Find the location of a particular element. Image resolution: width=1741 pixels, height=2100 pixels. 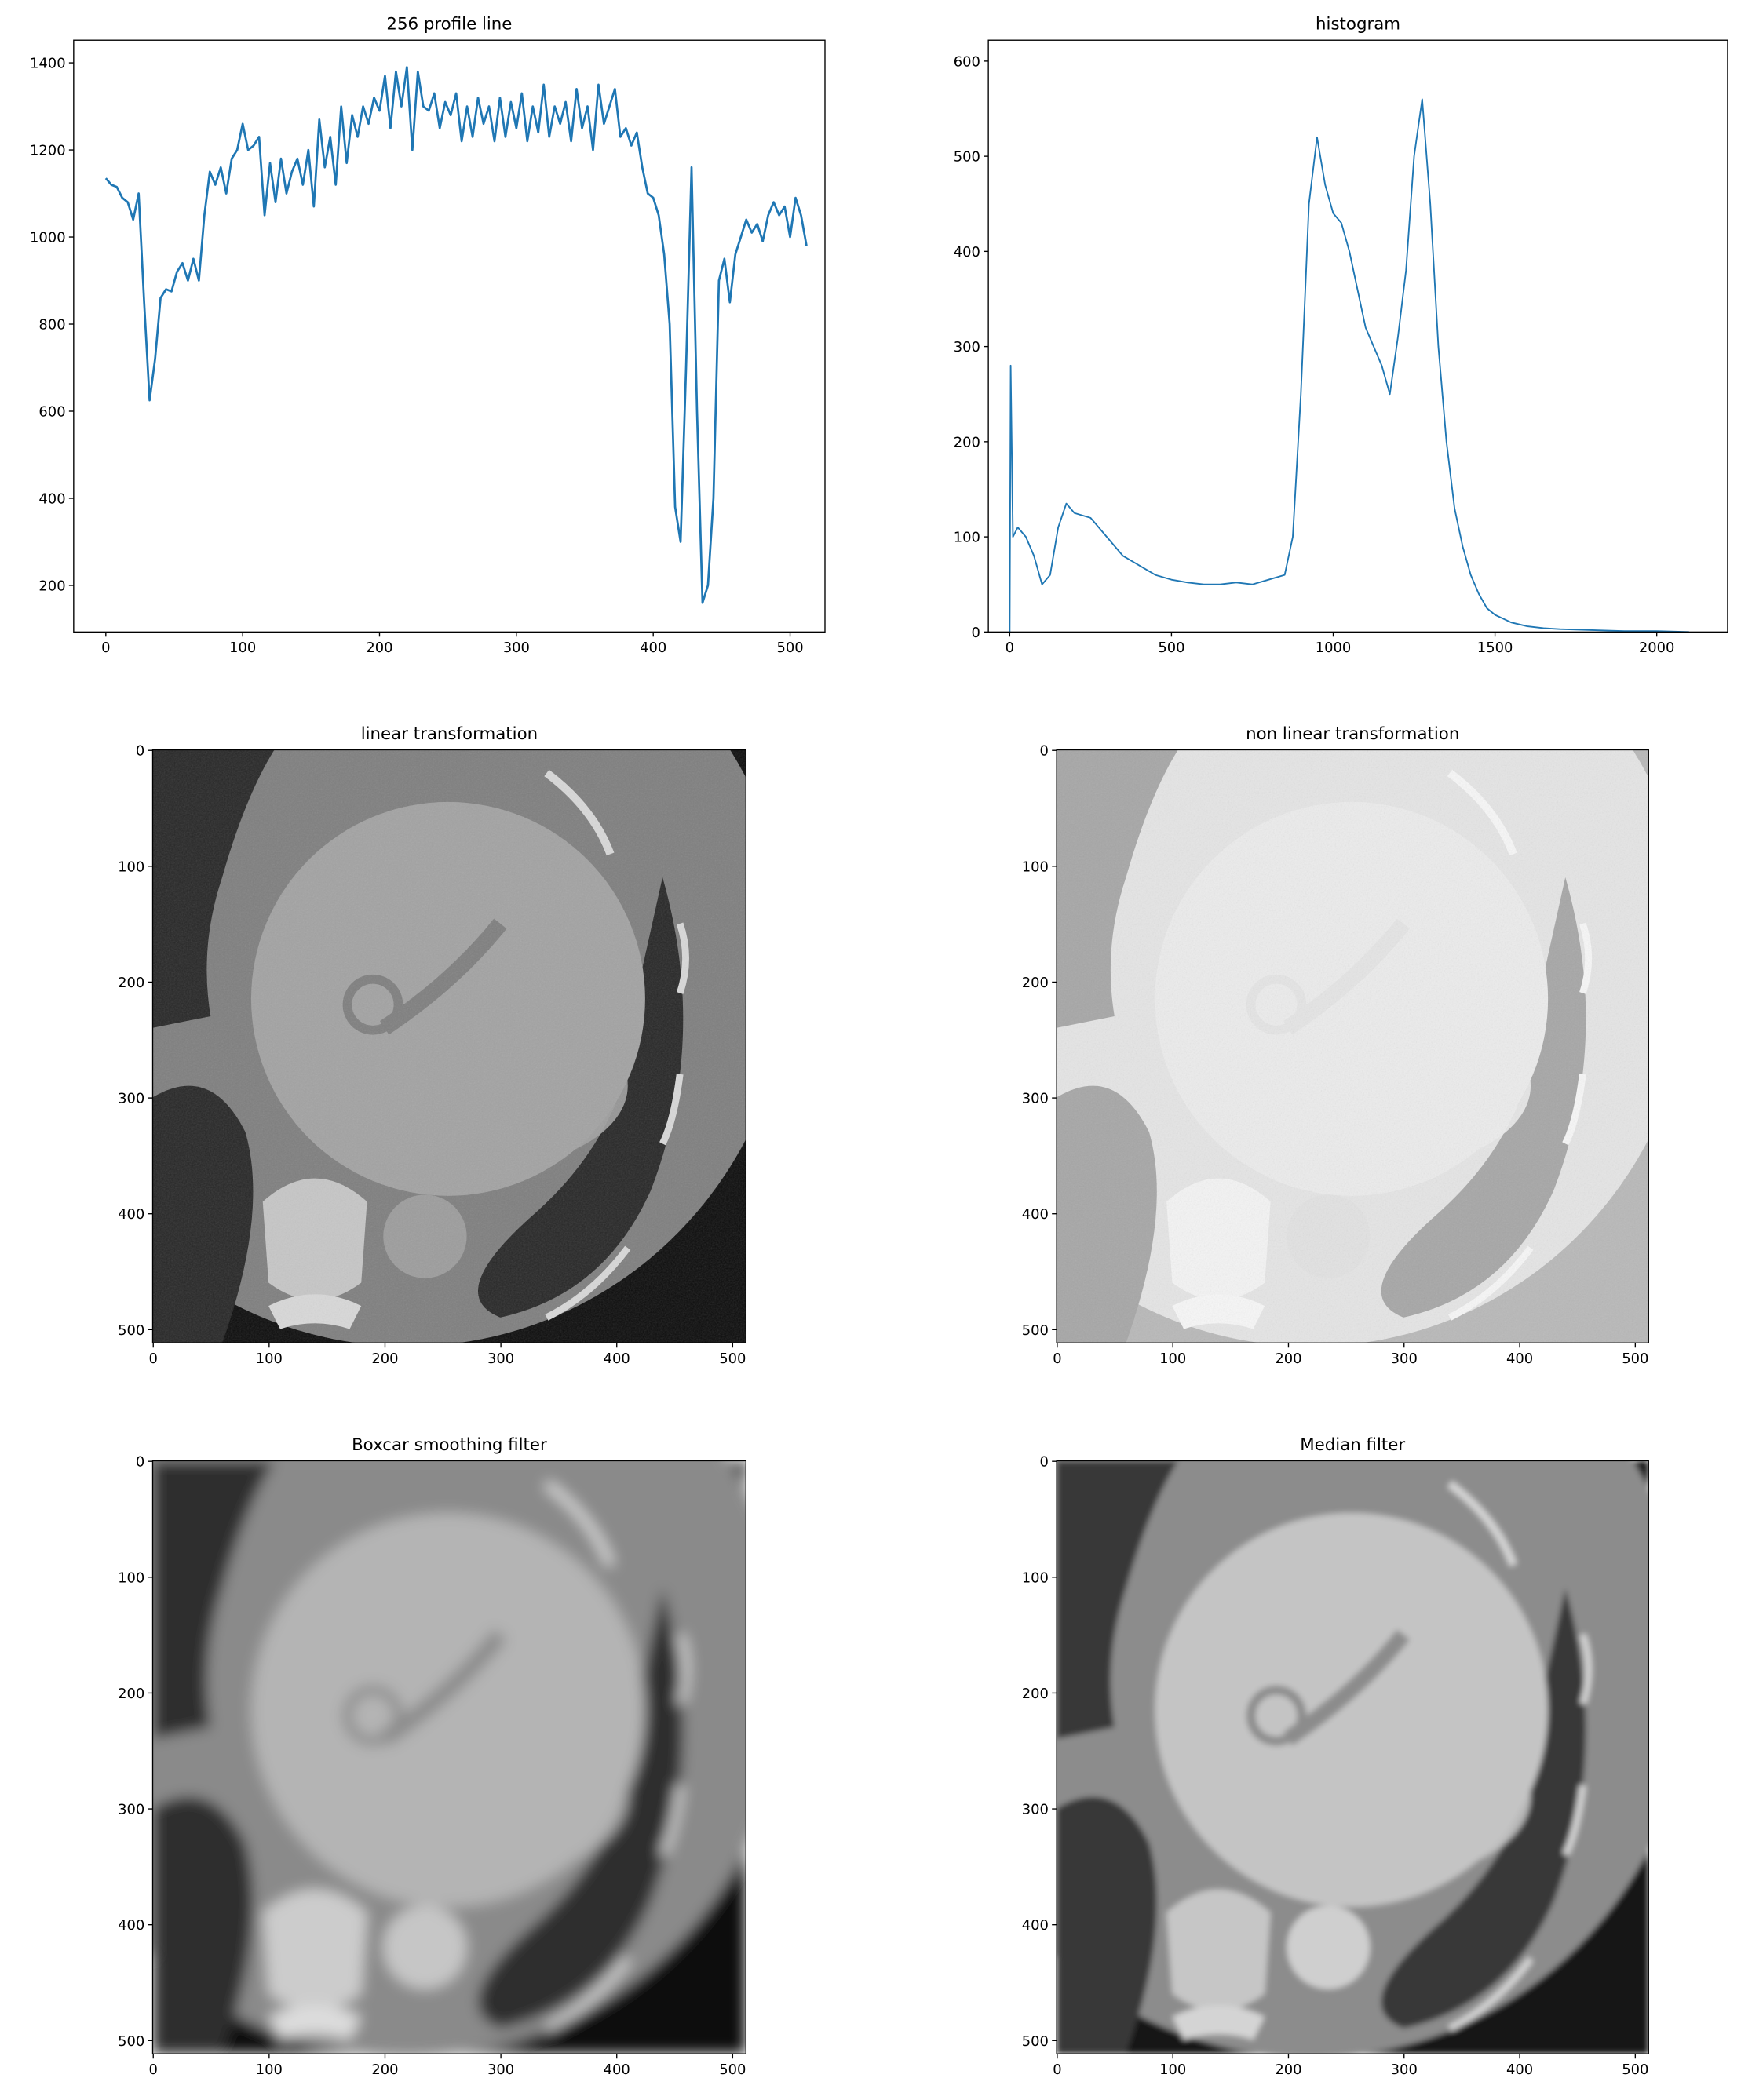

aorta is located at coordinates (1329, 1947).